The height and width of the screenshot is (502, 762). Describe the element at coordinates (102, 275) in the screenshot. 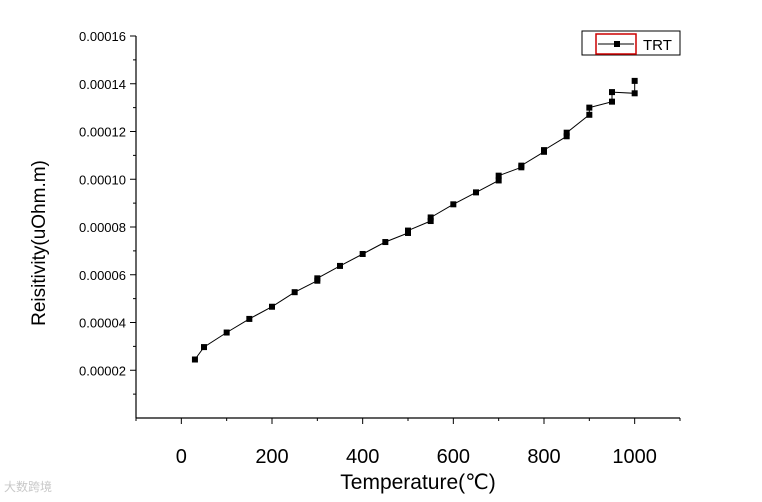

I see `y-tick-label: 0.00006` at that location.